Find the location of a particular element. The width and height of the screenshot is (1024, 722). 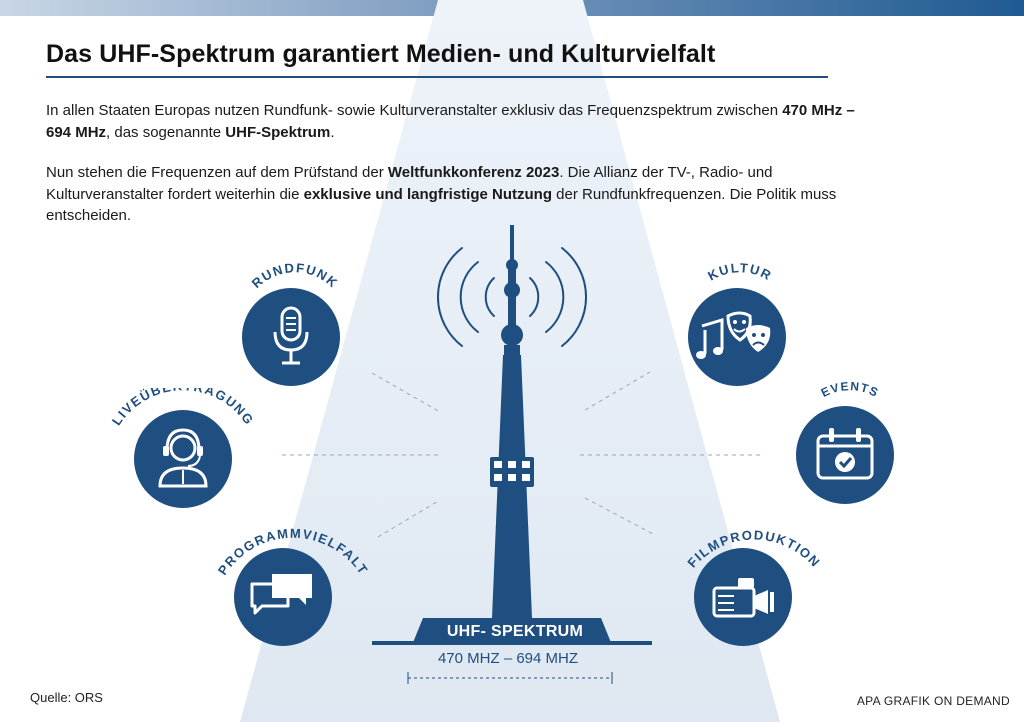

label-rundfunk: RUNDFUNK is located at coordinates (294, 276).